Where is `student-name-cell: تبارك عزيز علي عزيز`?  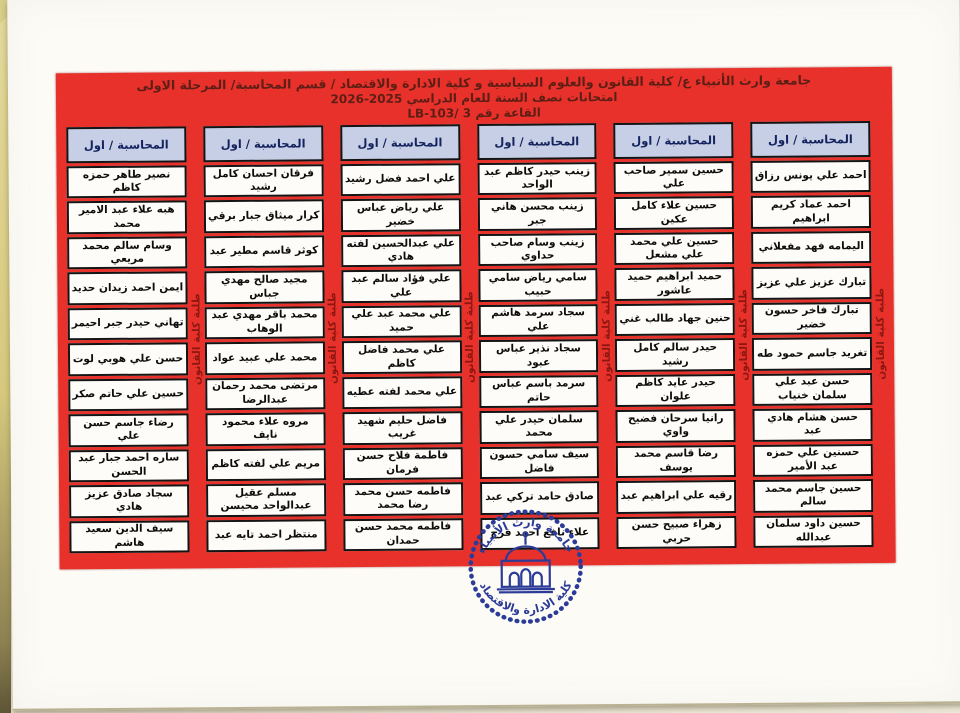
student-name-cell: تبارك عزيز علي عزيز is located at coordinates (811, 283).